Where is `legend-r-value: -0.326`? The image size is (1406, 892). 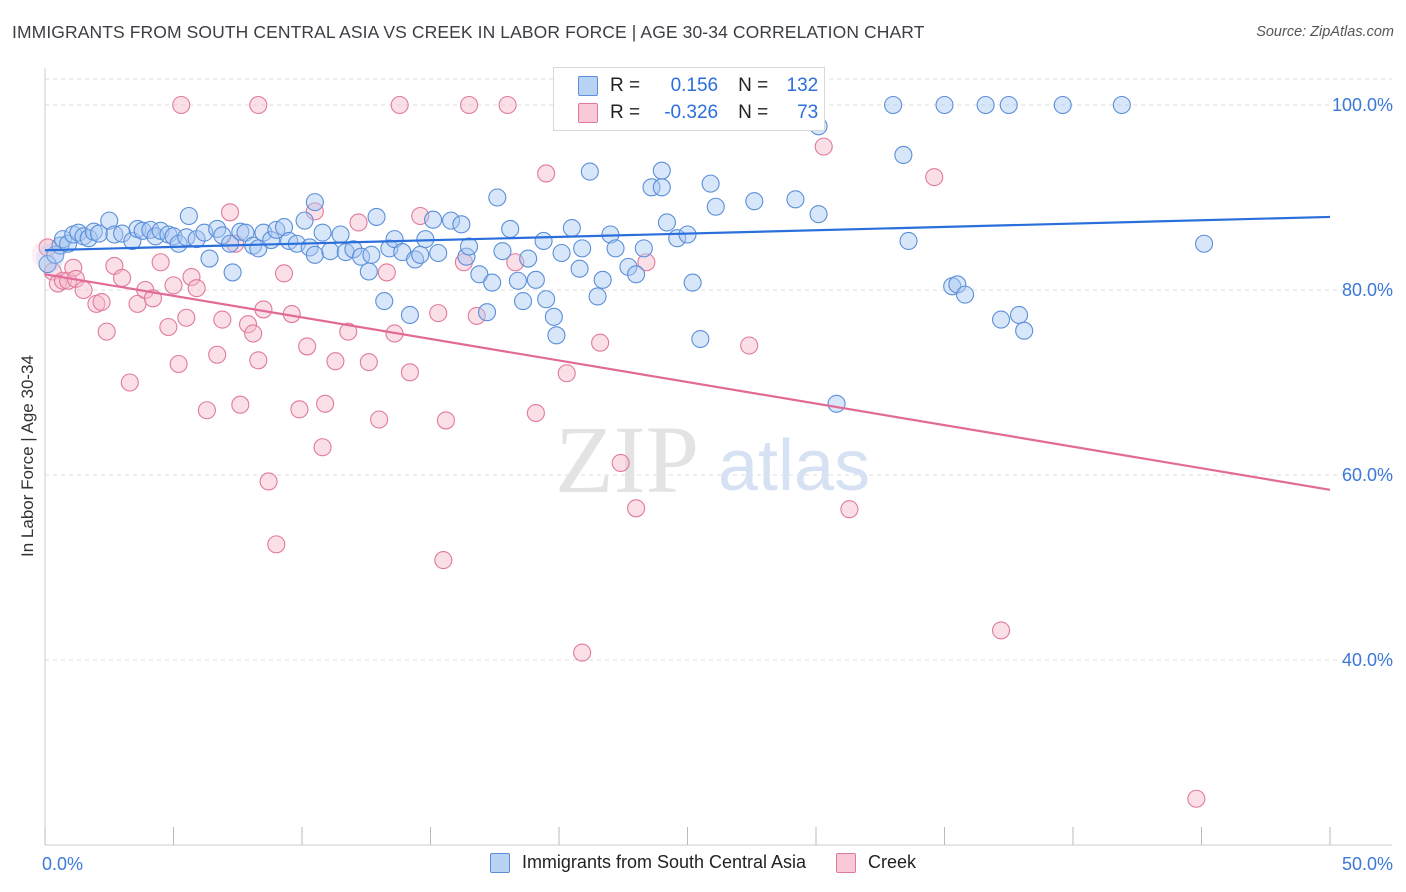
legend-r-value: -0.326 is located at coordinates (691, 112).